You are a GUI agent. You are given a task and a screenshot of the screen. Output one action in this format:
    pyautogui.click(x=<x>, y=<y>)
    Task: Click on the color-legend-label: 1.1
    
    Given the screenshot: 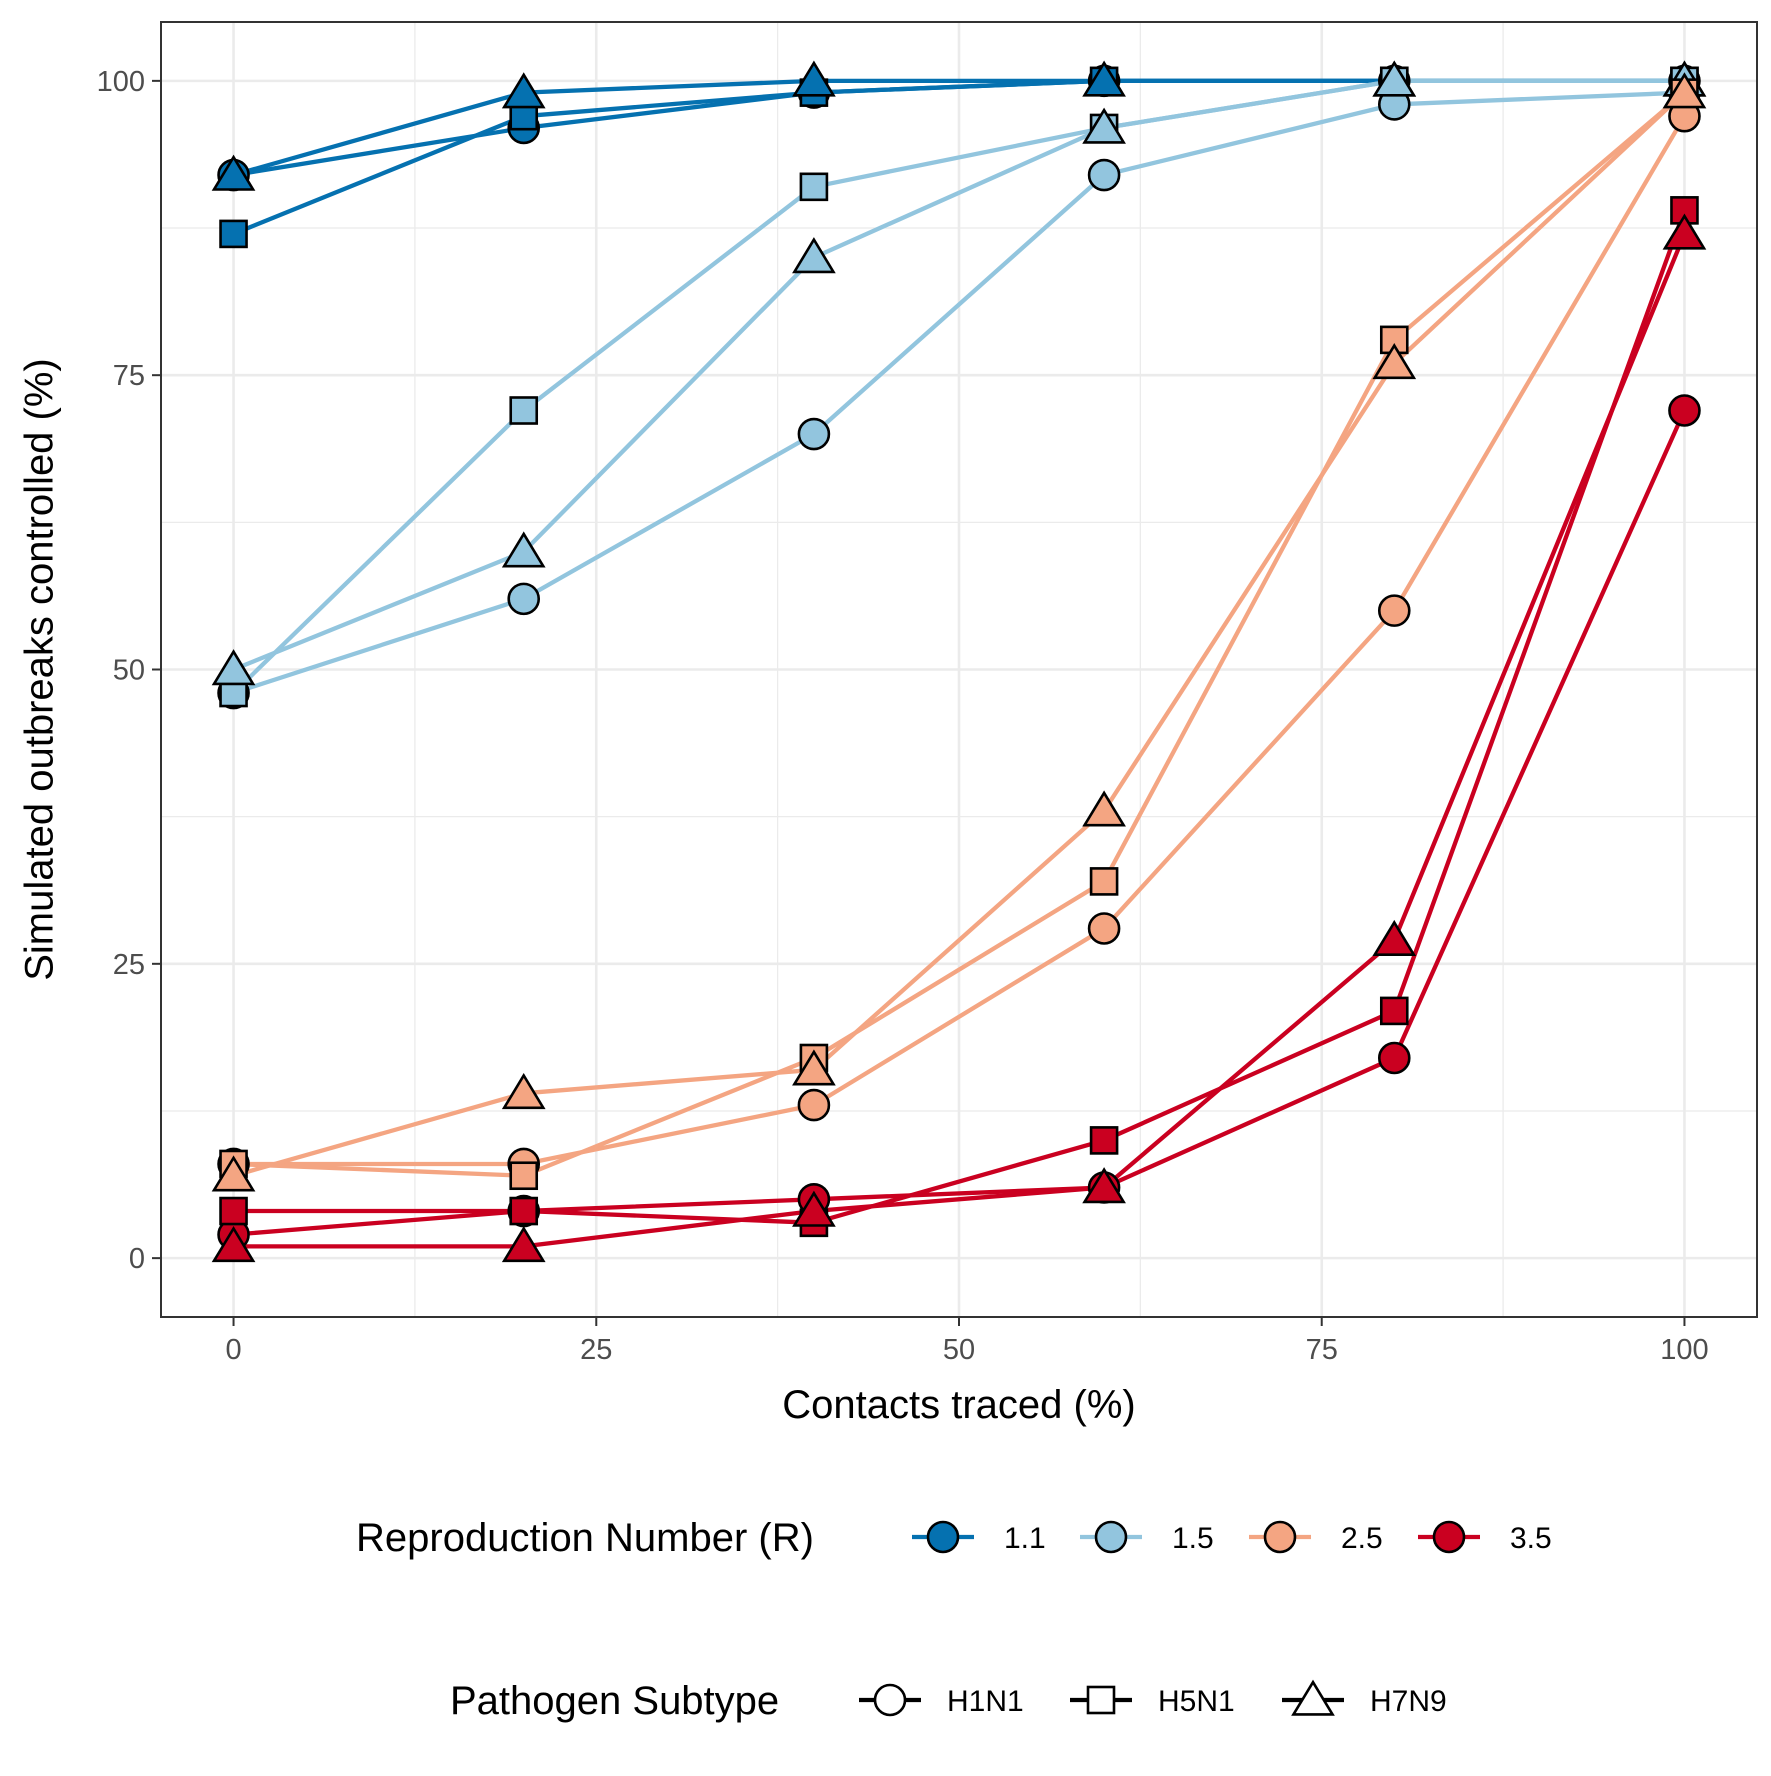 What is the action you would take?
    pyautogui.click(x=1025, y=1538)
    